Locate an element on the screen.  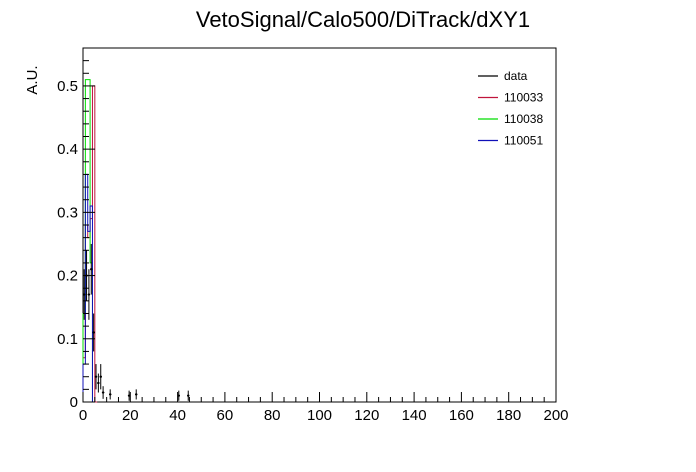
legend-entry-110038: 110038 is located at coordinates (510, 119).